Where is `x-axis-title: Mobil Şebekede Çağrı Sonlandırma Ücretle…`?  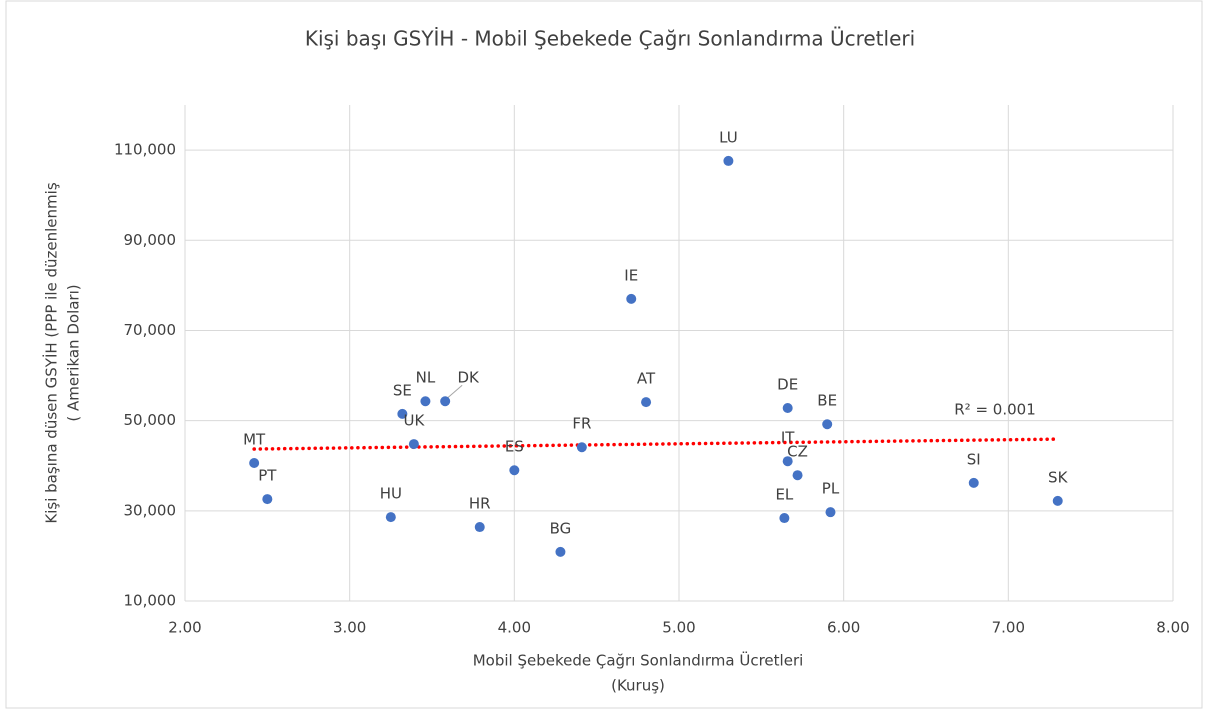
x-axis-title: Mobil Şebekede Çağrı Sonlandırma Ücretle… is located at coordinates (638, 660).